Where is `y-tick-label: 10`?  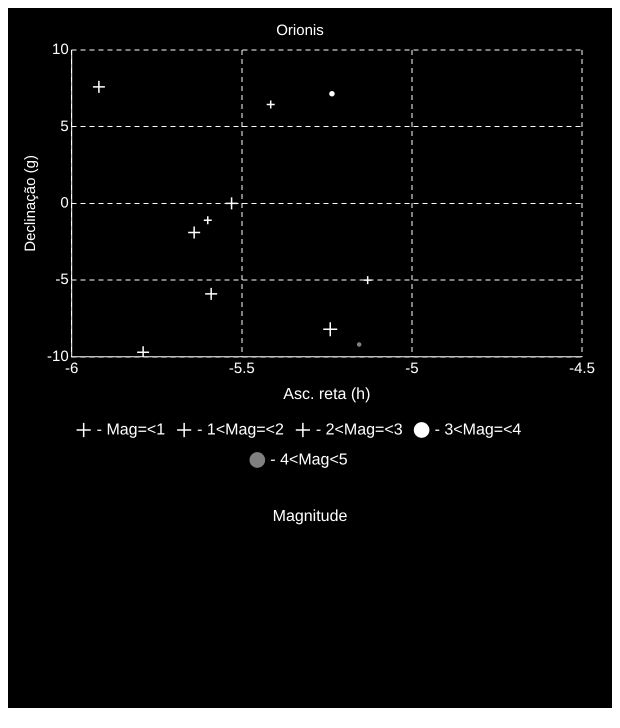
y-tick-label: 10 is located at coordinates (60, 49).